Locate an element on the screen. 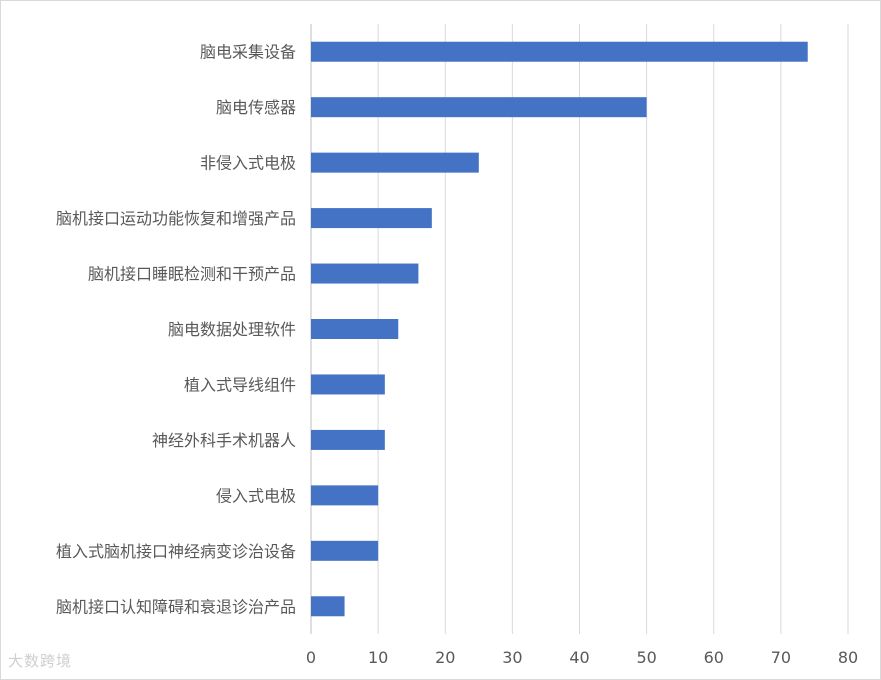 The width and height of the screenshot is (881, 680). x-tick-label: 60 is located at coordinates (714, 657).